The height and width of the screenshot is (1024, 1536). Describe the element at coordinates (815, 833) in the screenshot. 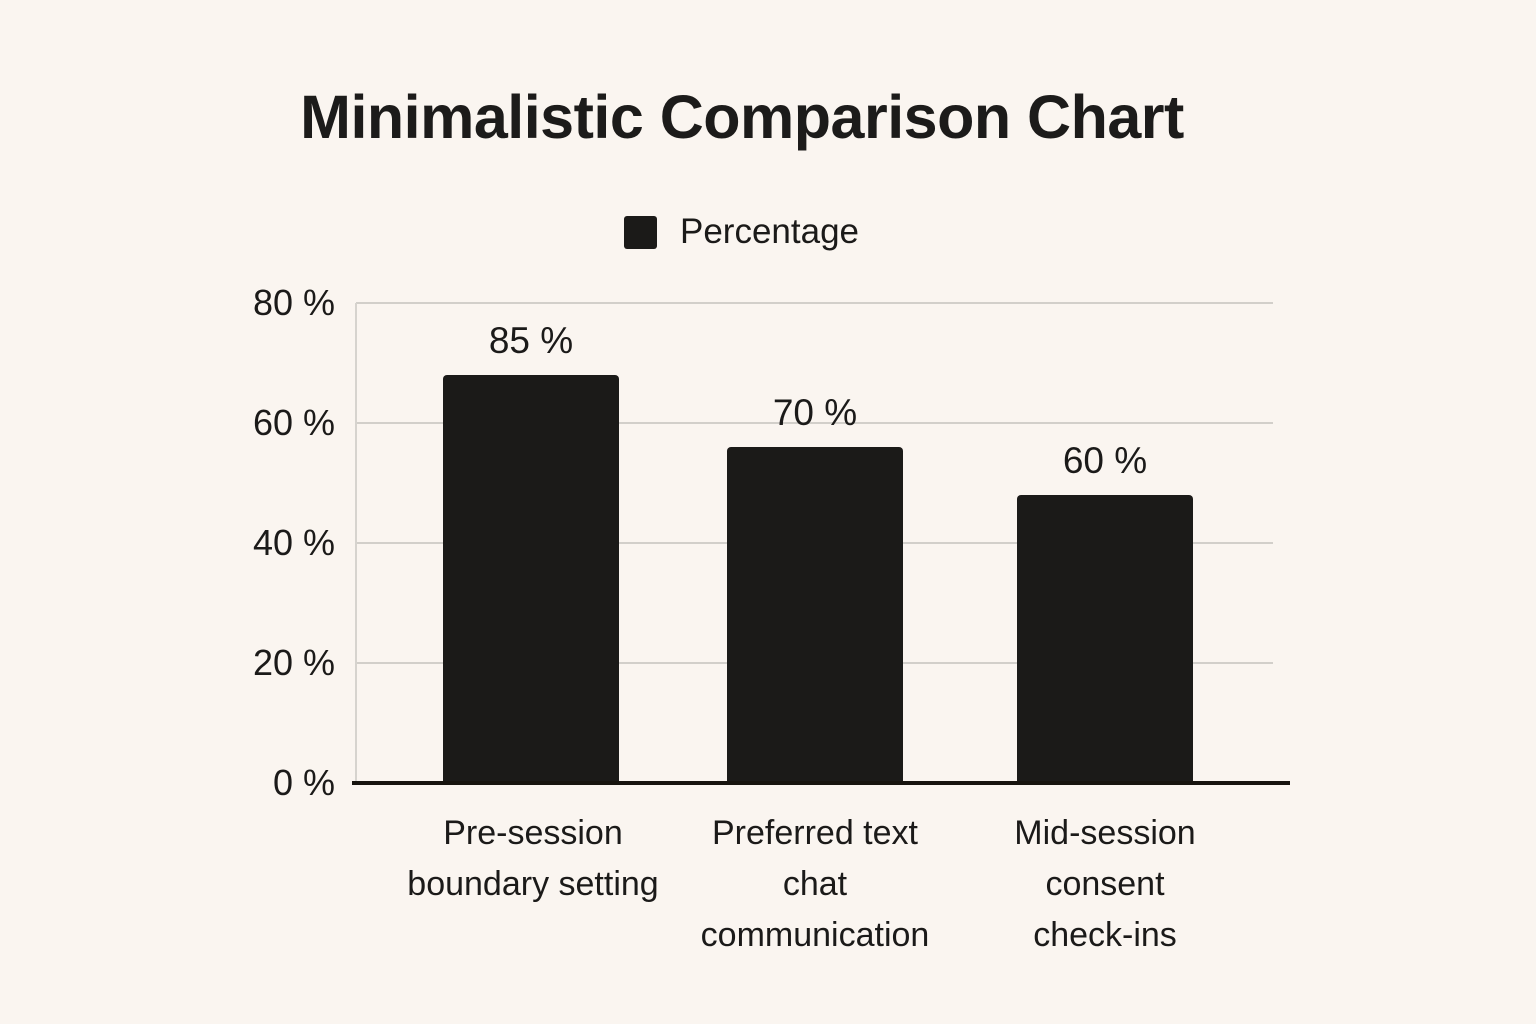

I see `category-label-line: Preferred text` at that location.